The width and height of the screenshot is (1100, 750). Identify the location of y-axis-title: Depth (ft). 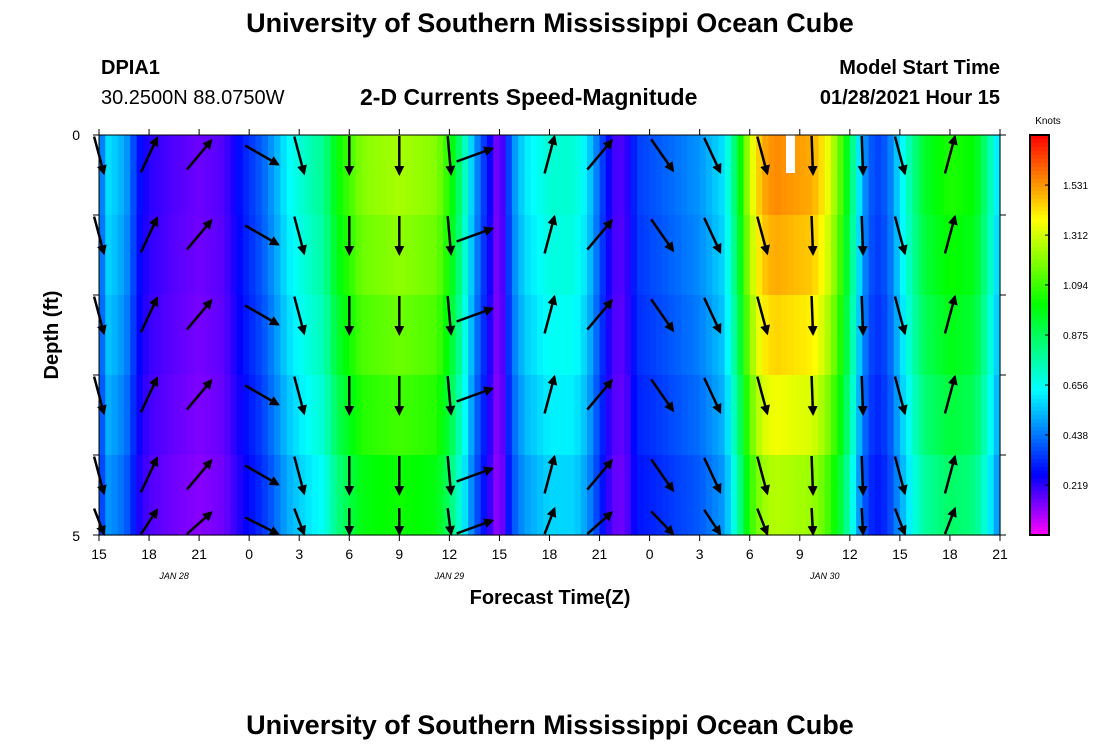
(52, 335).